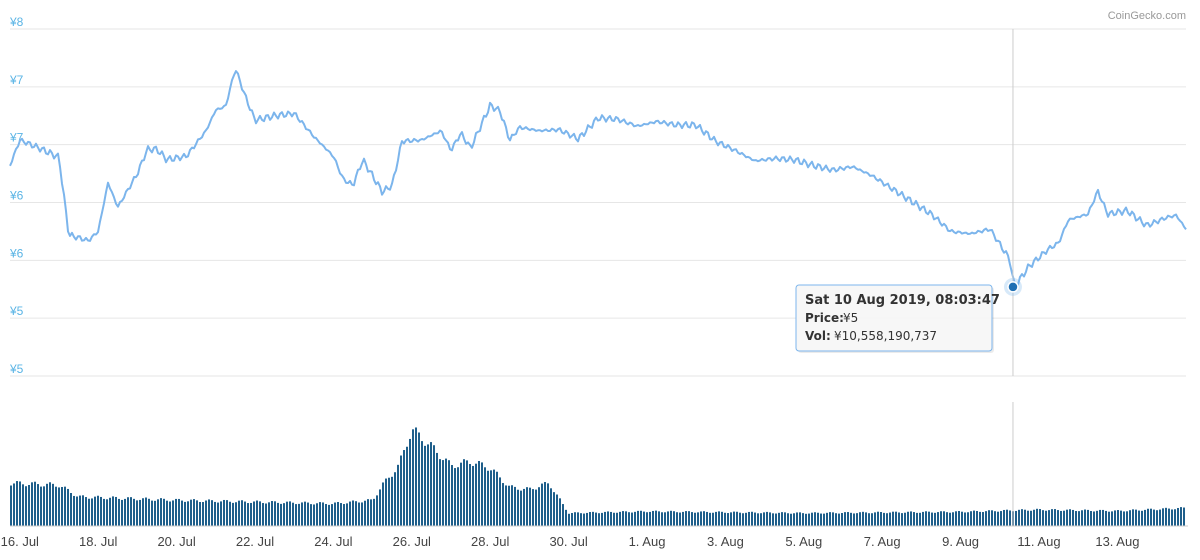 The height and width of the screenshot is (560, 1200). Describe the element at coordinates (16, 253) in the screenshot. I see `y-tick-label: ¥6` at that location.